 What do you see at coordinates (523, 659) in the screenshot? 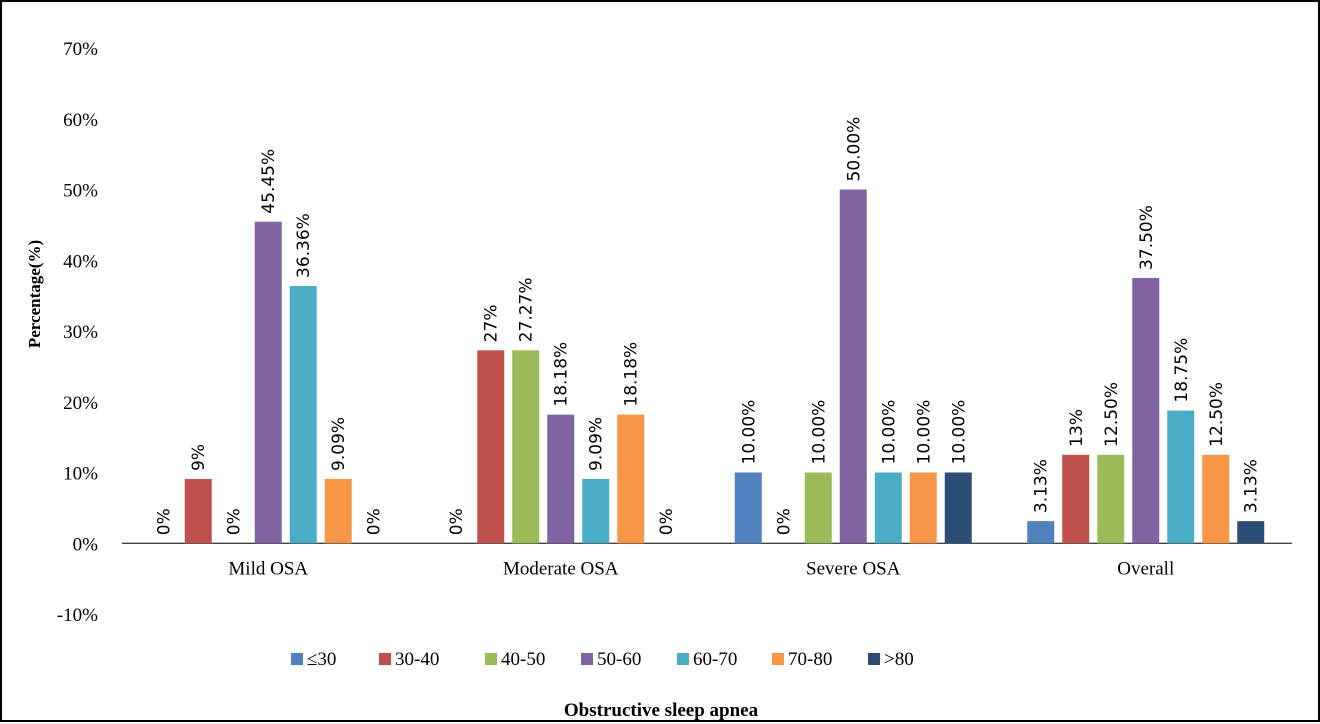
I see `legend-label: 40-50` at bounding box center [523, 659].